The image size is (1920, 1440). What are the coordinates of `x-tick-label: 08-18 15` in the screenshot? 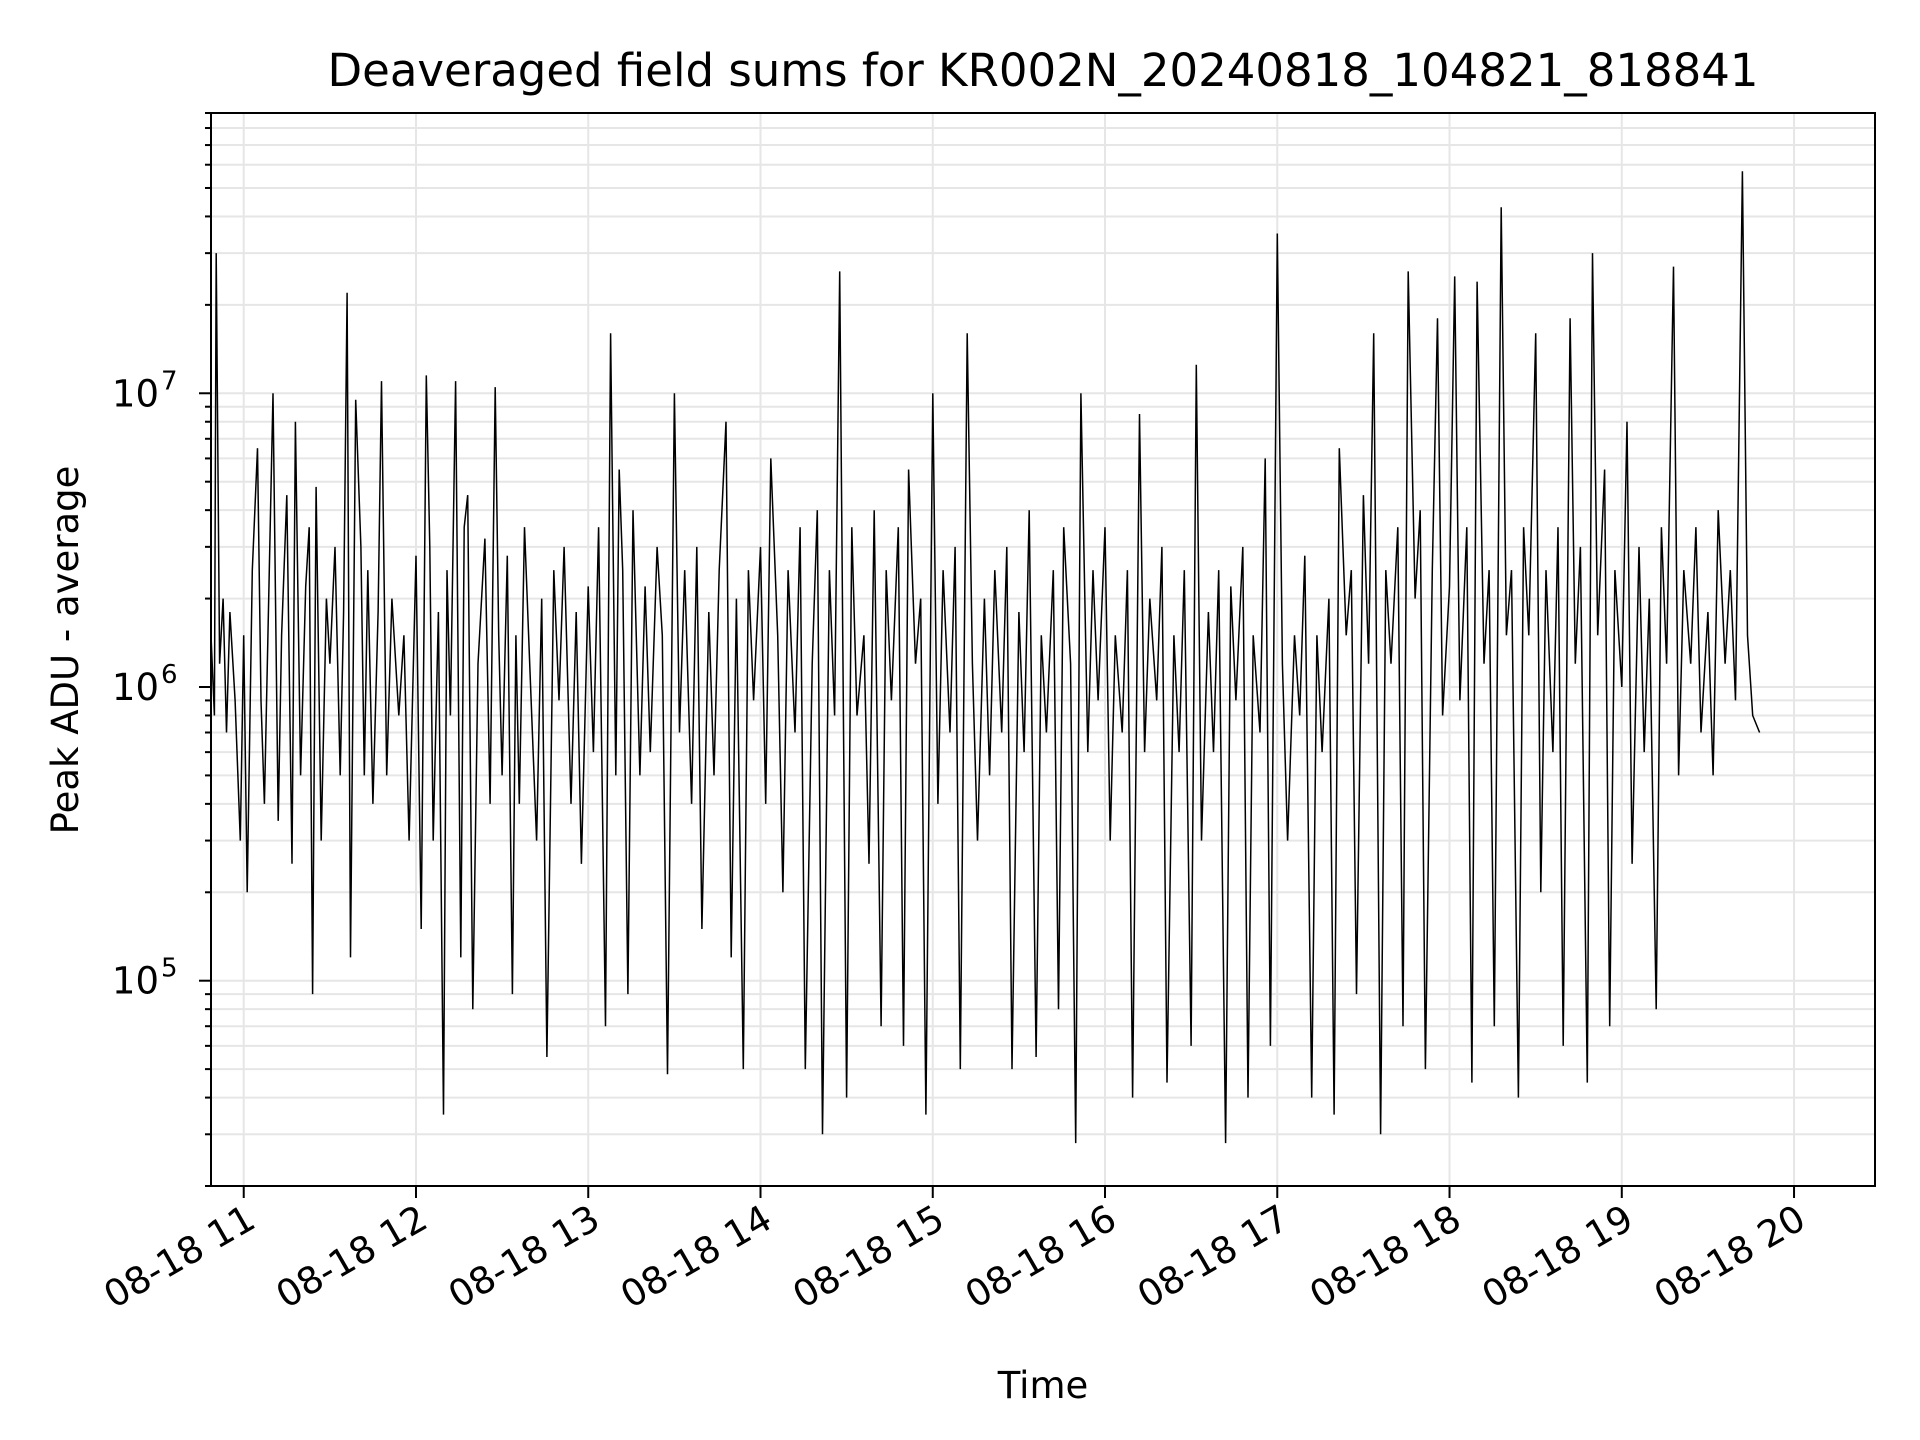 It's located at (869, 1257).